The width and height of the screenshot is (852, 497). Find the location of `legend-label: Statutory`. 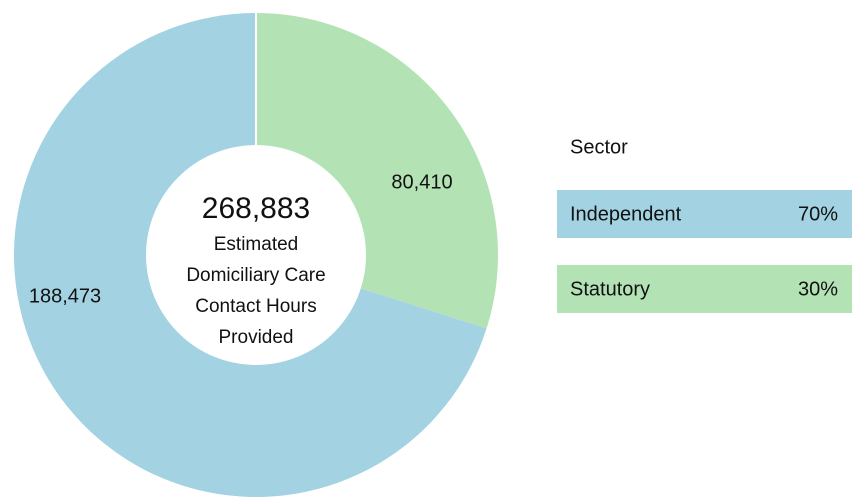

legend-label: Statutory is located at coordinates (610, 289).